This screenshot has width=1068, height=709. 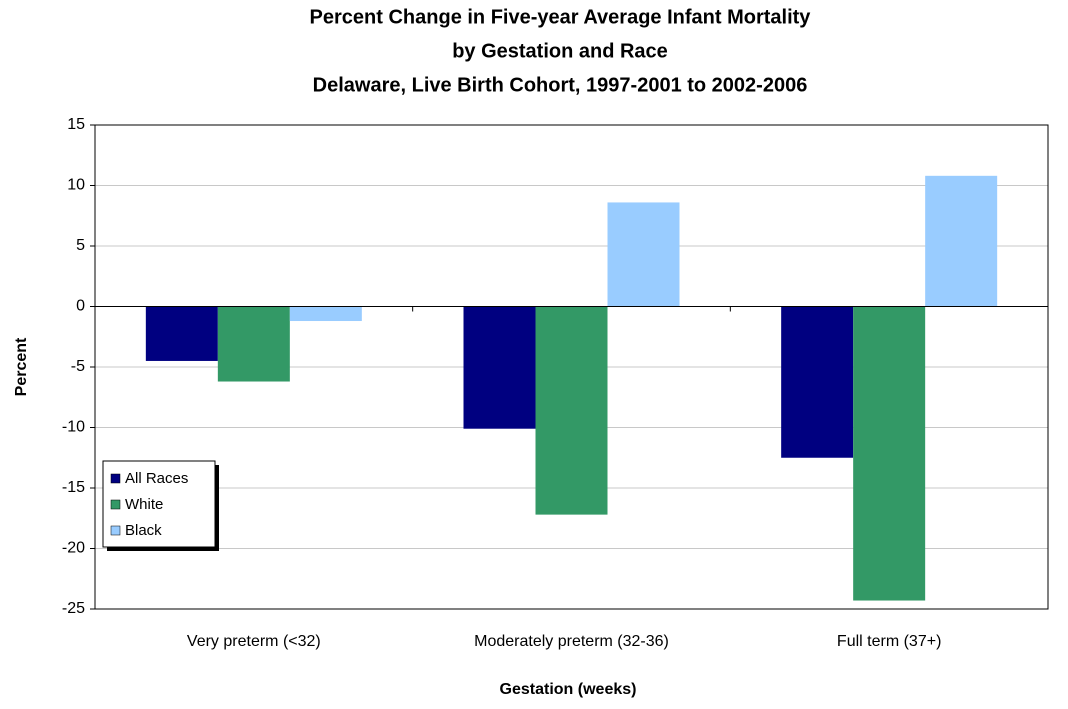 I want to click on x-tick-label: Moderately preterm (32-36), so click(x=571, y=641).